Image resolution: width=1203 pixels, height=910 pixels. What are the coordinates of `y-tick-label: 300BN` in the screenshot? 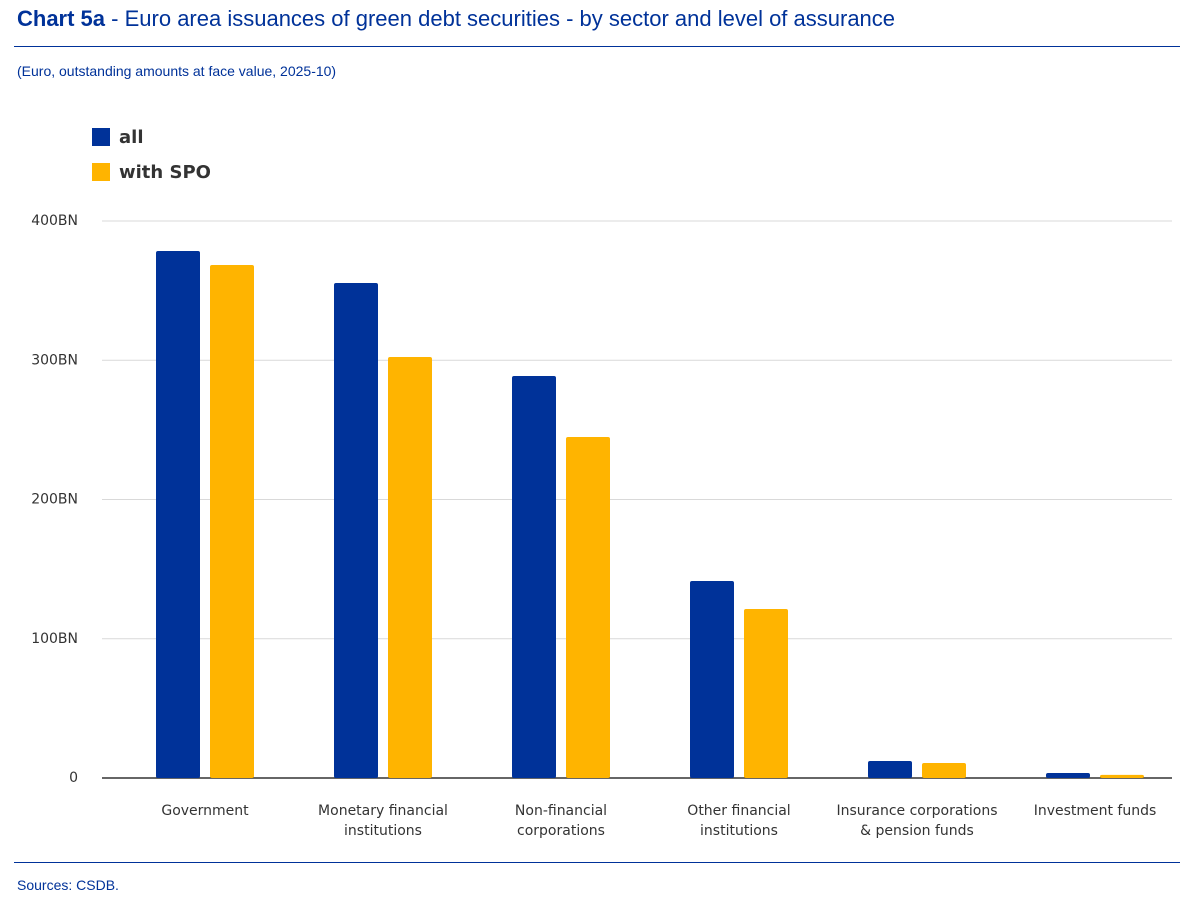 It's located at (54, 360).